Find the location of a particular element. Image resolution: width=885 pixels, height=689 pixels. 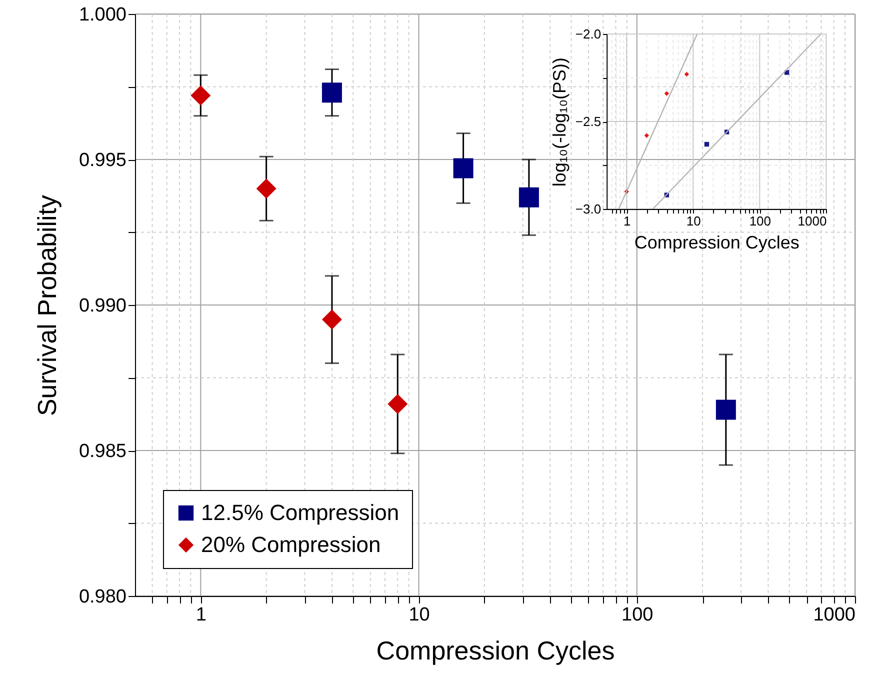

y-axis-title: log₁₀(-log₁₀(PS)) is located at coordinates (559, 122).